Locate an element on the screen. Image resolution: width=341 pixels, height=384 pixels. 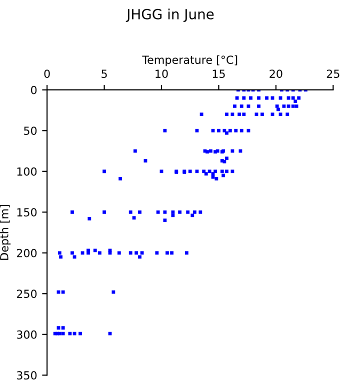
y-tick-label: 0 is located at coordinates (34, 90).